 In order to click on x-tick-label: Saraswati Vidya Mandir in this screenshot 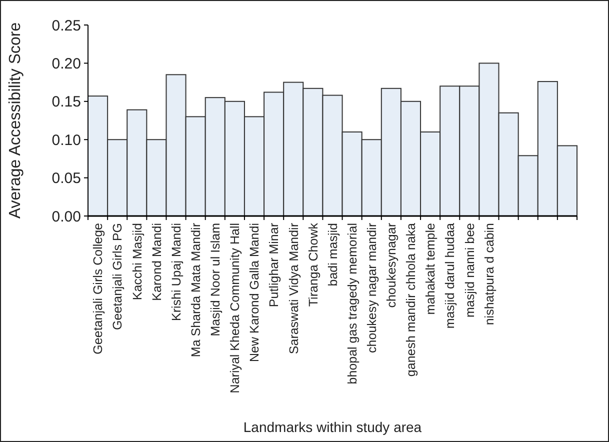, I will do `click(293, 288)`.